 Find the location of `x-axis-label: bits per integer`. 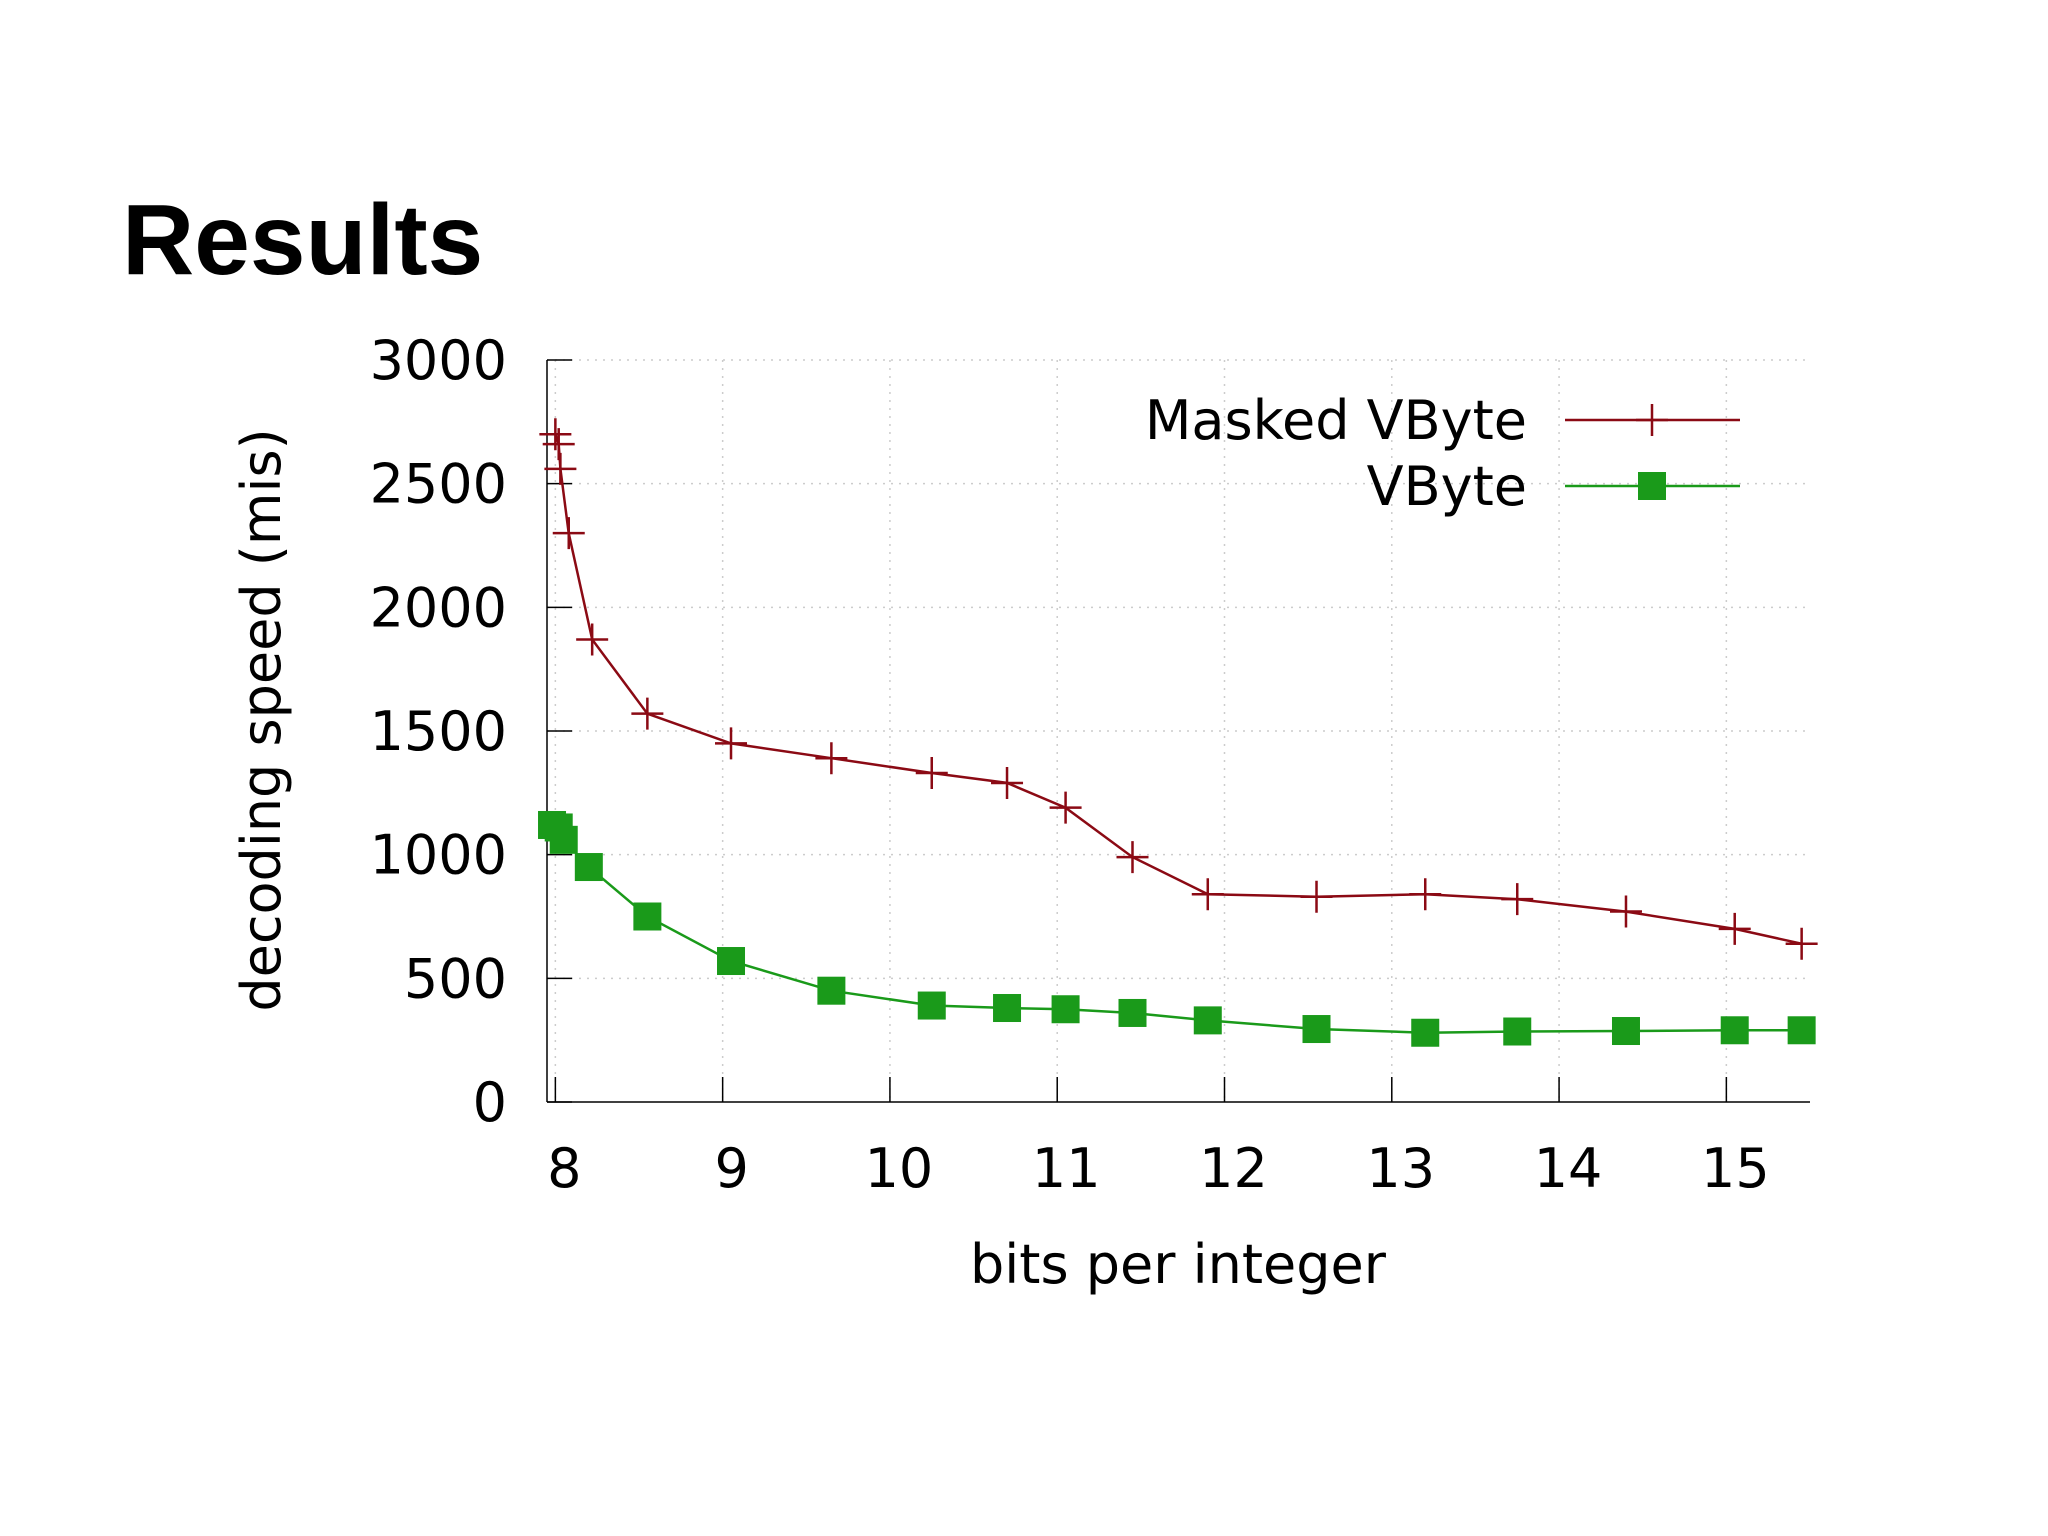

x-axis-label: bits per integer is located at coordinates (1178, 1264).